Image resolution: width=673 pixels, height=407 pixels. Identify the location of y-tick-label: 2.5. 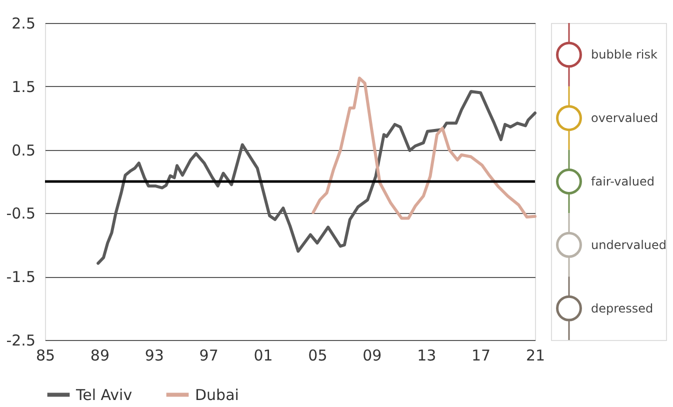
(24, 23).